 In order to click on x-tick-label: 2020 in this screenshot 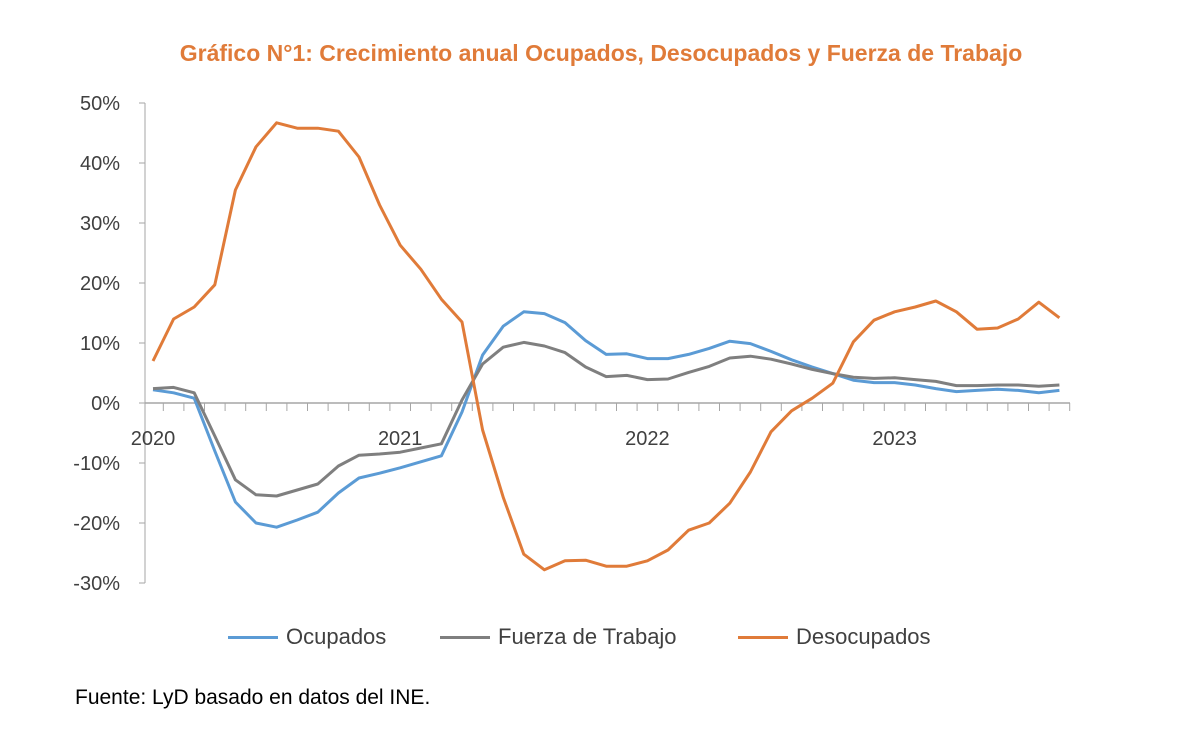, I will do `click(153, 439)`.